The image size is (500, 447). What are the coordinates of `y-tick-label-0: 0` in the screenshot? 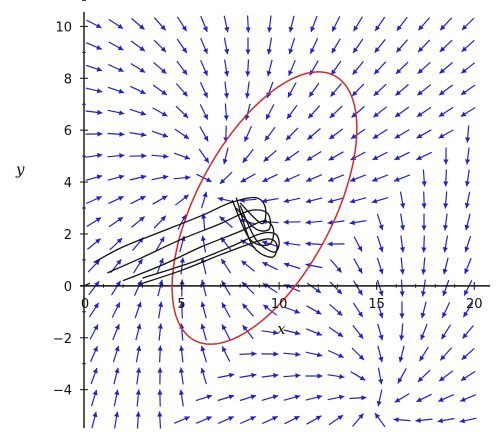 It's located at (68, 287).